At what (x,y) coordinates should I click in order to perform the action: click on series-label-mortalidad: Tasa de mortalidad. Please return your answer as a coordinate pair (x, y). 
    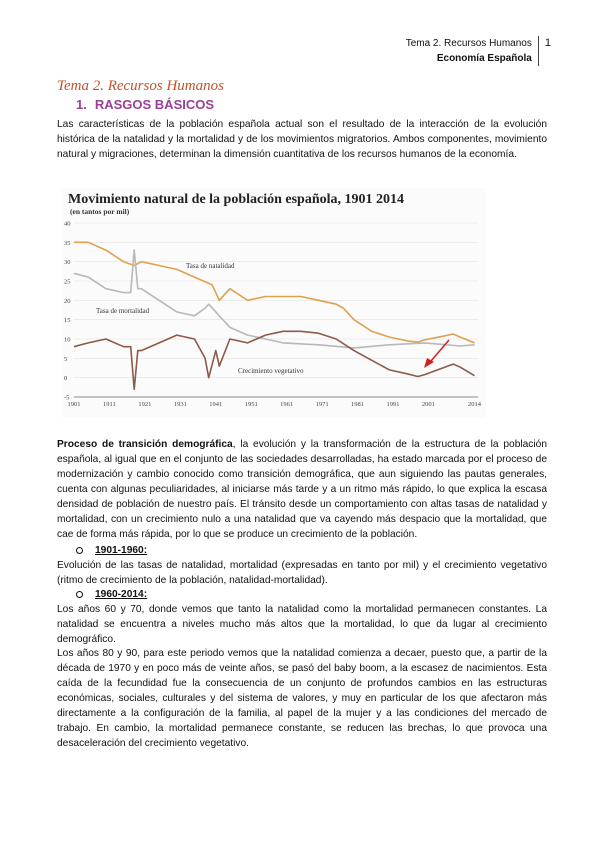
    Looking at the image, I should click on (123, 311).